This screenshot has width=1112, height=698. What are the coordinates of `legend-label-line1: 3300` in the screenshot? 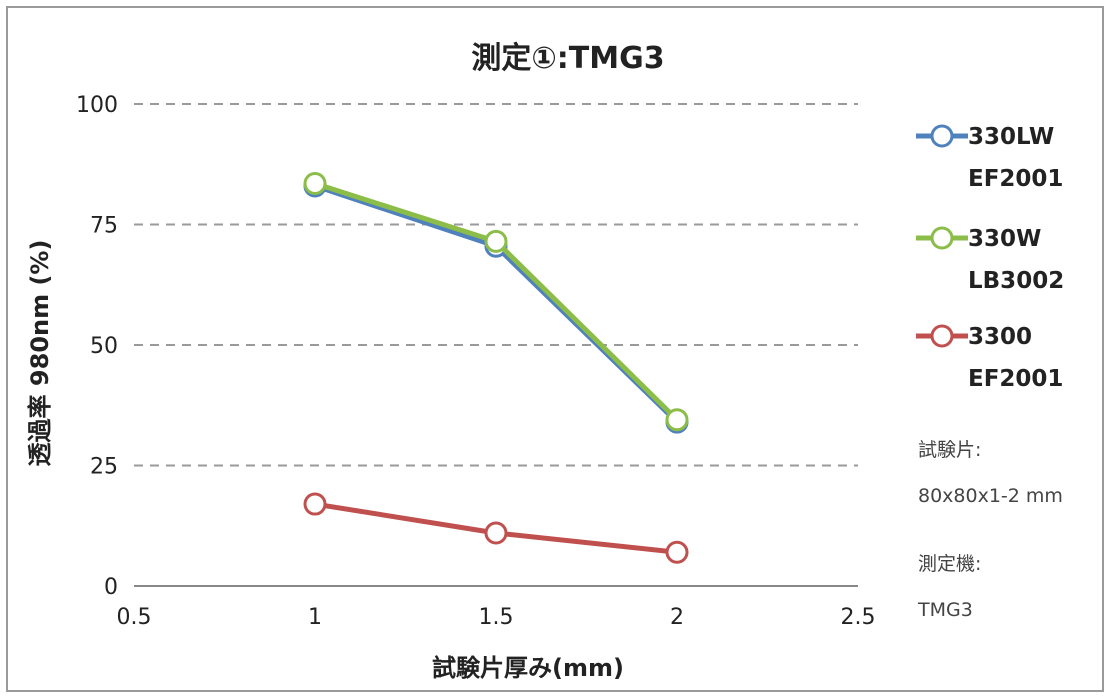 It's located at (1000, 337).